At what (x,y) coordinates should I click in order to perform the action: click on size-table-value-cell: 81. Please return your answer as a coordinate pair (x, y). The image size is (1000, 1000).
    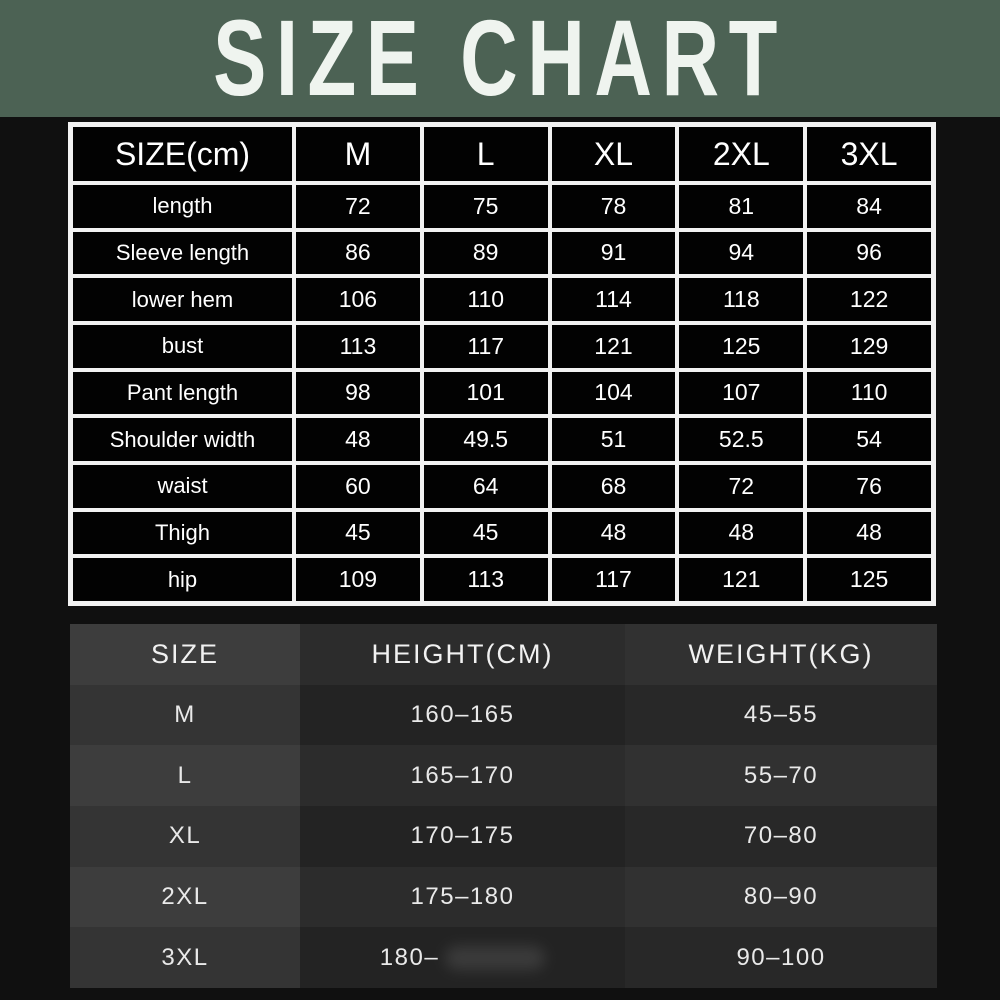
    Looking at the image, I should click on (741, 206).